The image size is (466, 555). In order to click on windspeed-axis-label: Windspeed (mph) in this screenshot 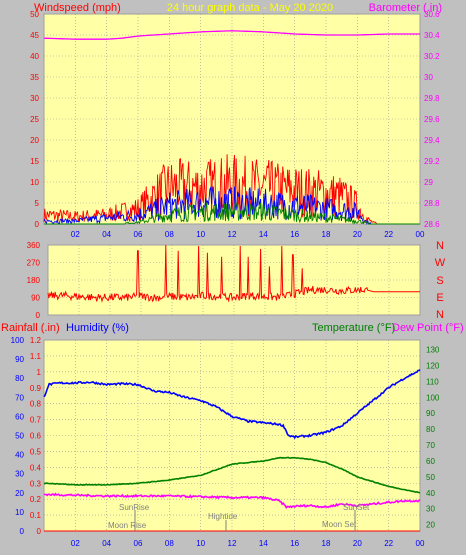, I will do `click(77, 8)`.